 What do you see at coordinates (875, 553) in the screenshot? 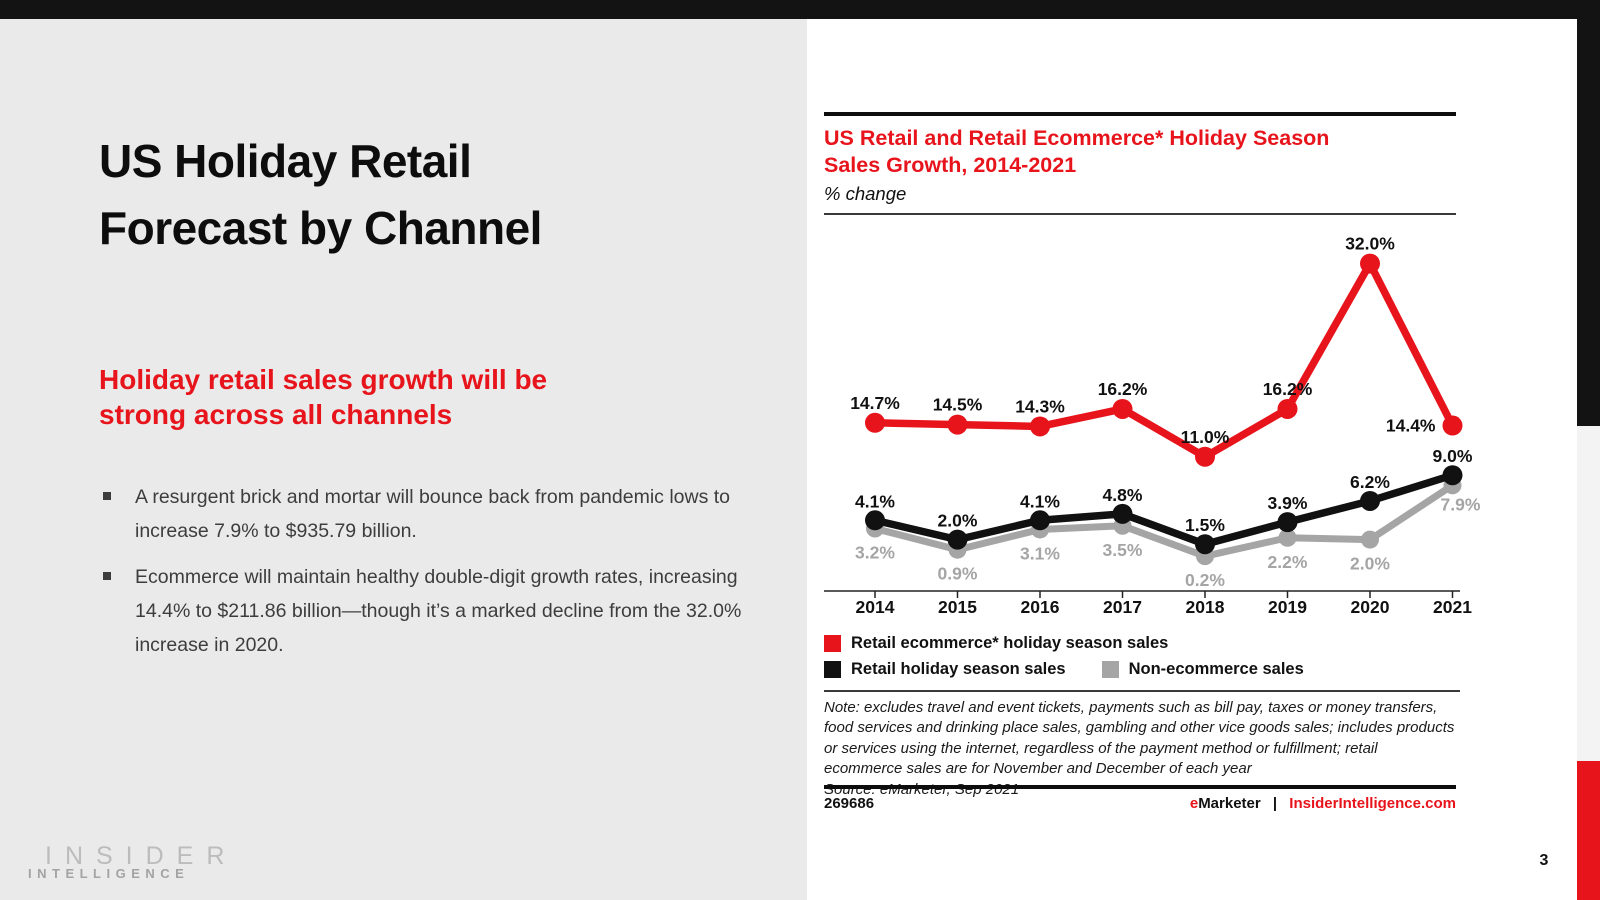
I see `data-label-non-ecommerce-sales: 3.2%` at bounding box center [875, 553].